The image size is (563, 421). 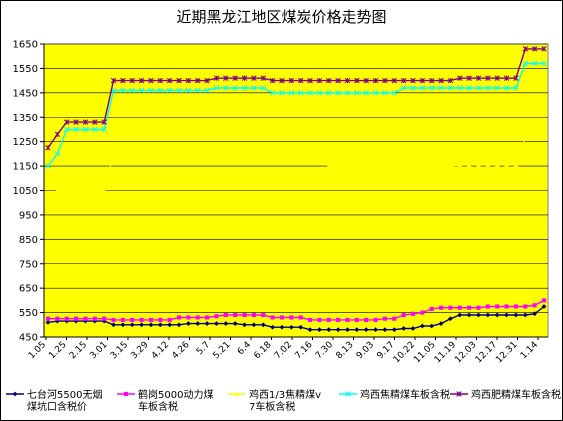 I want to click on x-tick-label: 8.13, so click(x=344, y=350).